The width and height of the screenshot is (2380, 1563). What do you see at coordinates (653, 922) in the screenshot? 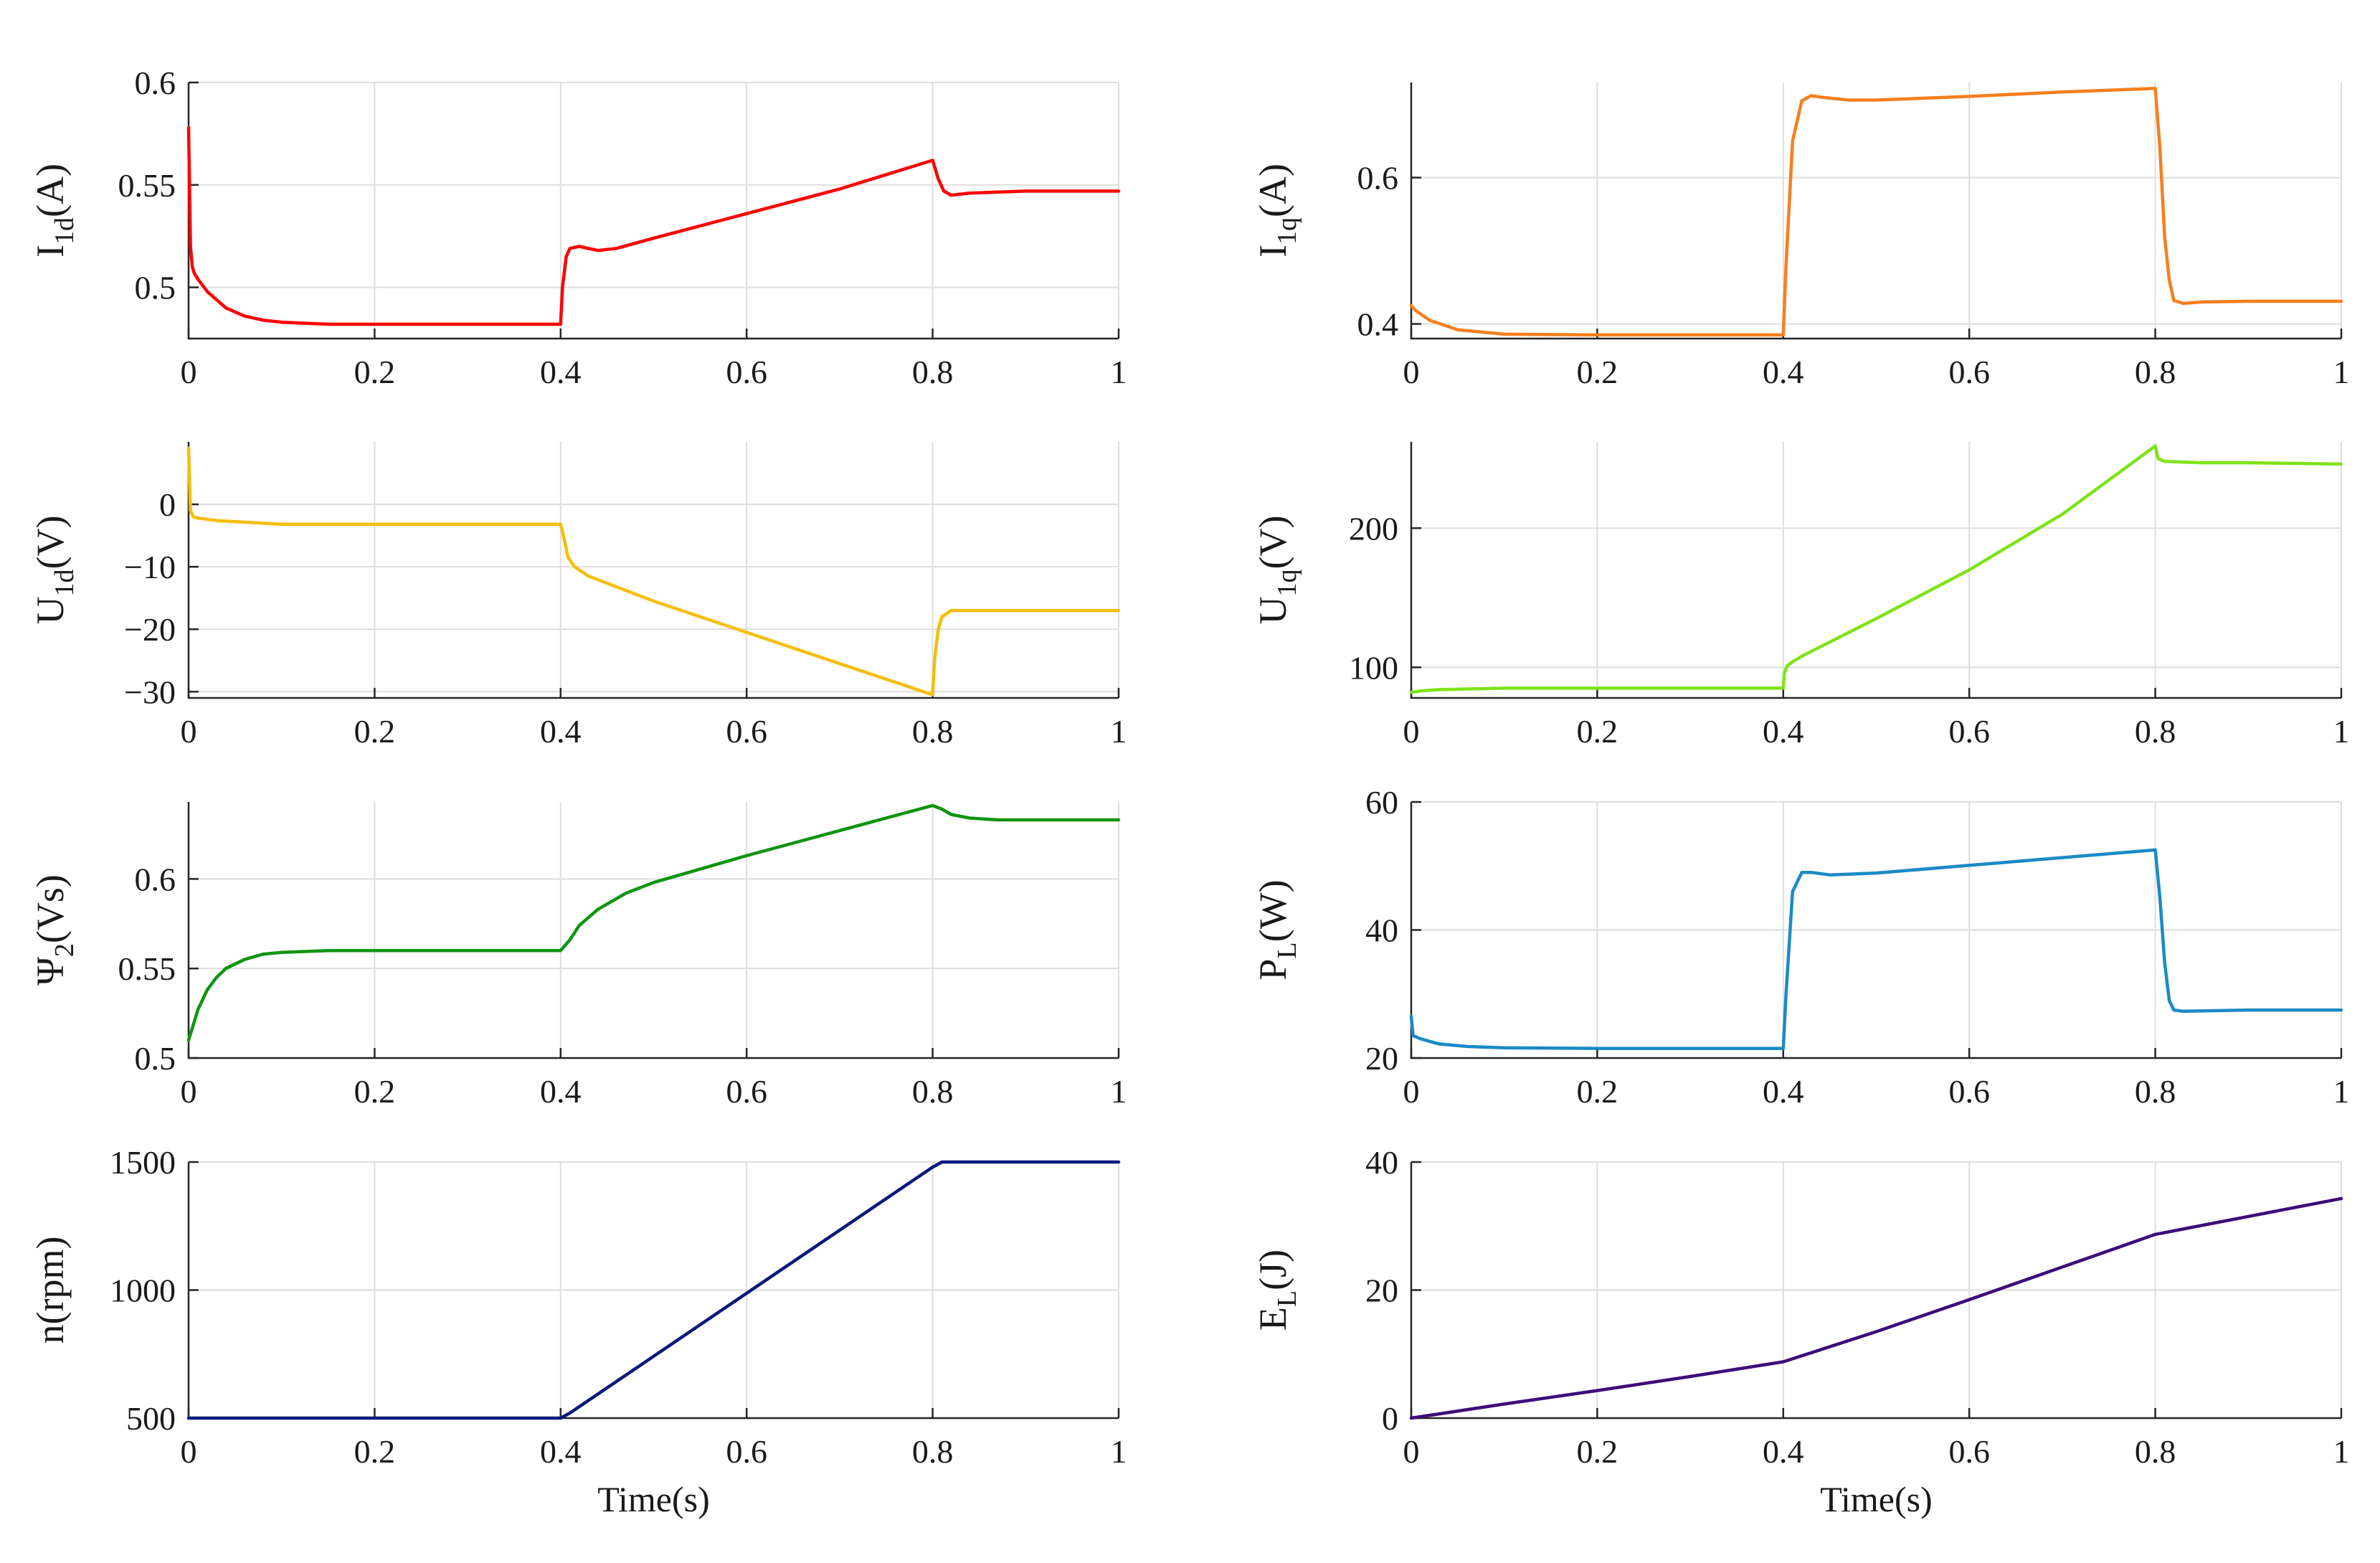
I see `series-line-Psi2` at bounding box center [653, 922].